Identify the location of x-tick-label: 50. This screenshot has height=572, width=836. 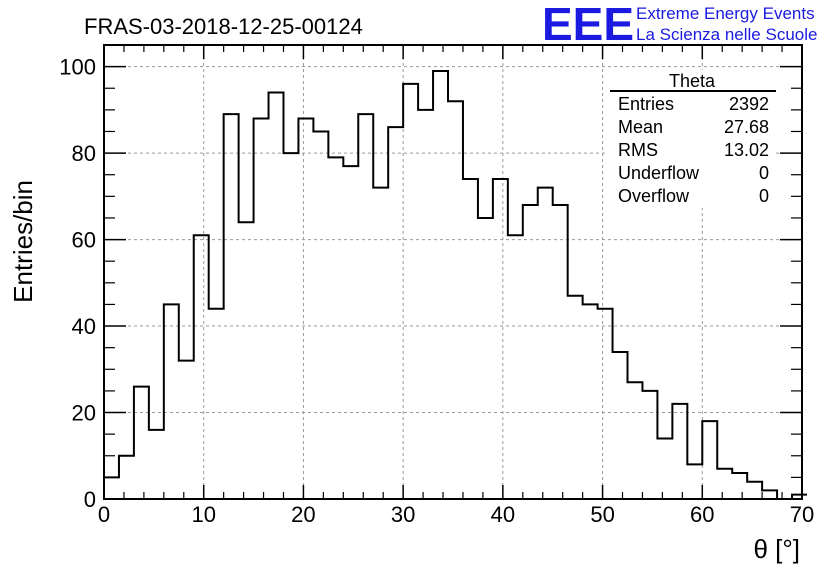
(602, 514).